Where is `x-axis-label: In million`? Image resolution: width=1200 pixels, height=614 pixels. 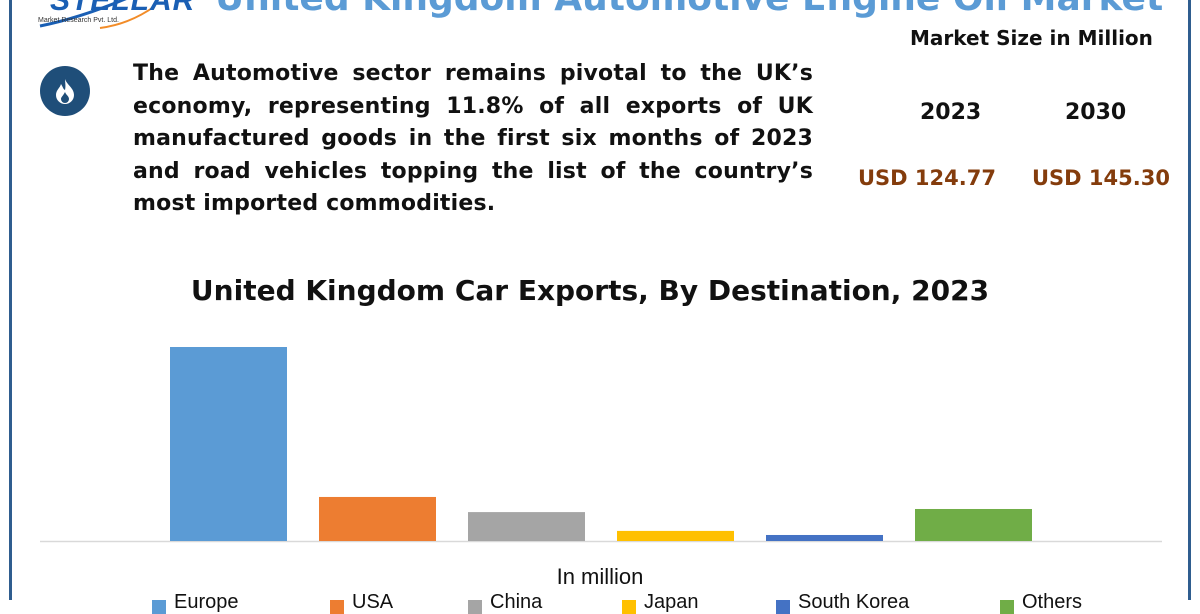 x-axis-label: In million is located at coordinates (600, 576).